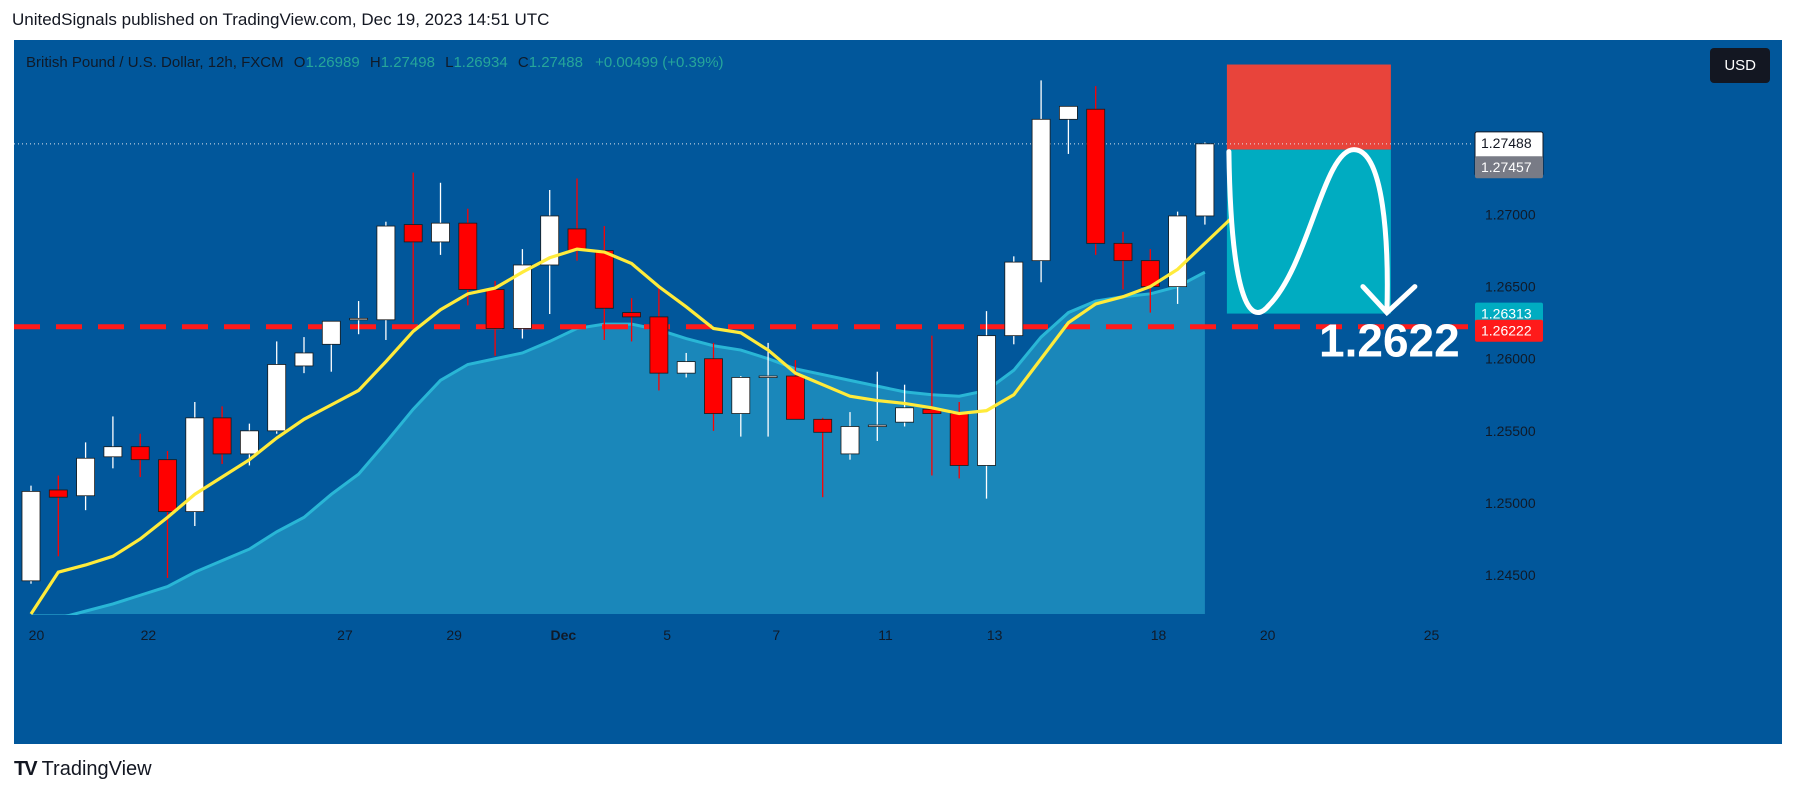 The width and height of the screenshot is (1793, 798). I want to click on close-value: 1.27488, so click(555, 62).